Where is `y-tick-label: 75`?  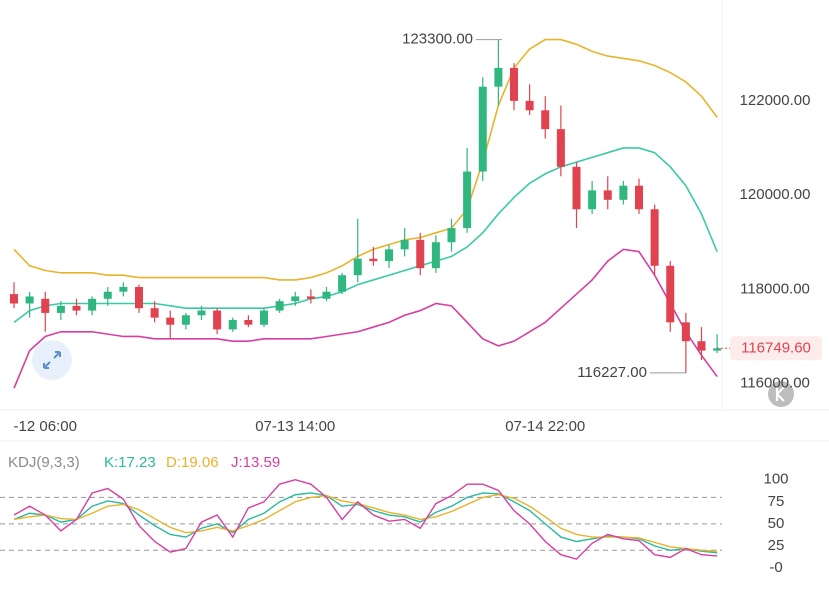 y-tick-label: 75 is located at coordinates (776, 501).